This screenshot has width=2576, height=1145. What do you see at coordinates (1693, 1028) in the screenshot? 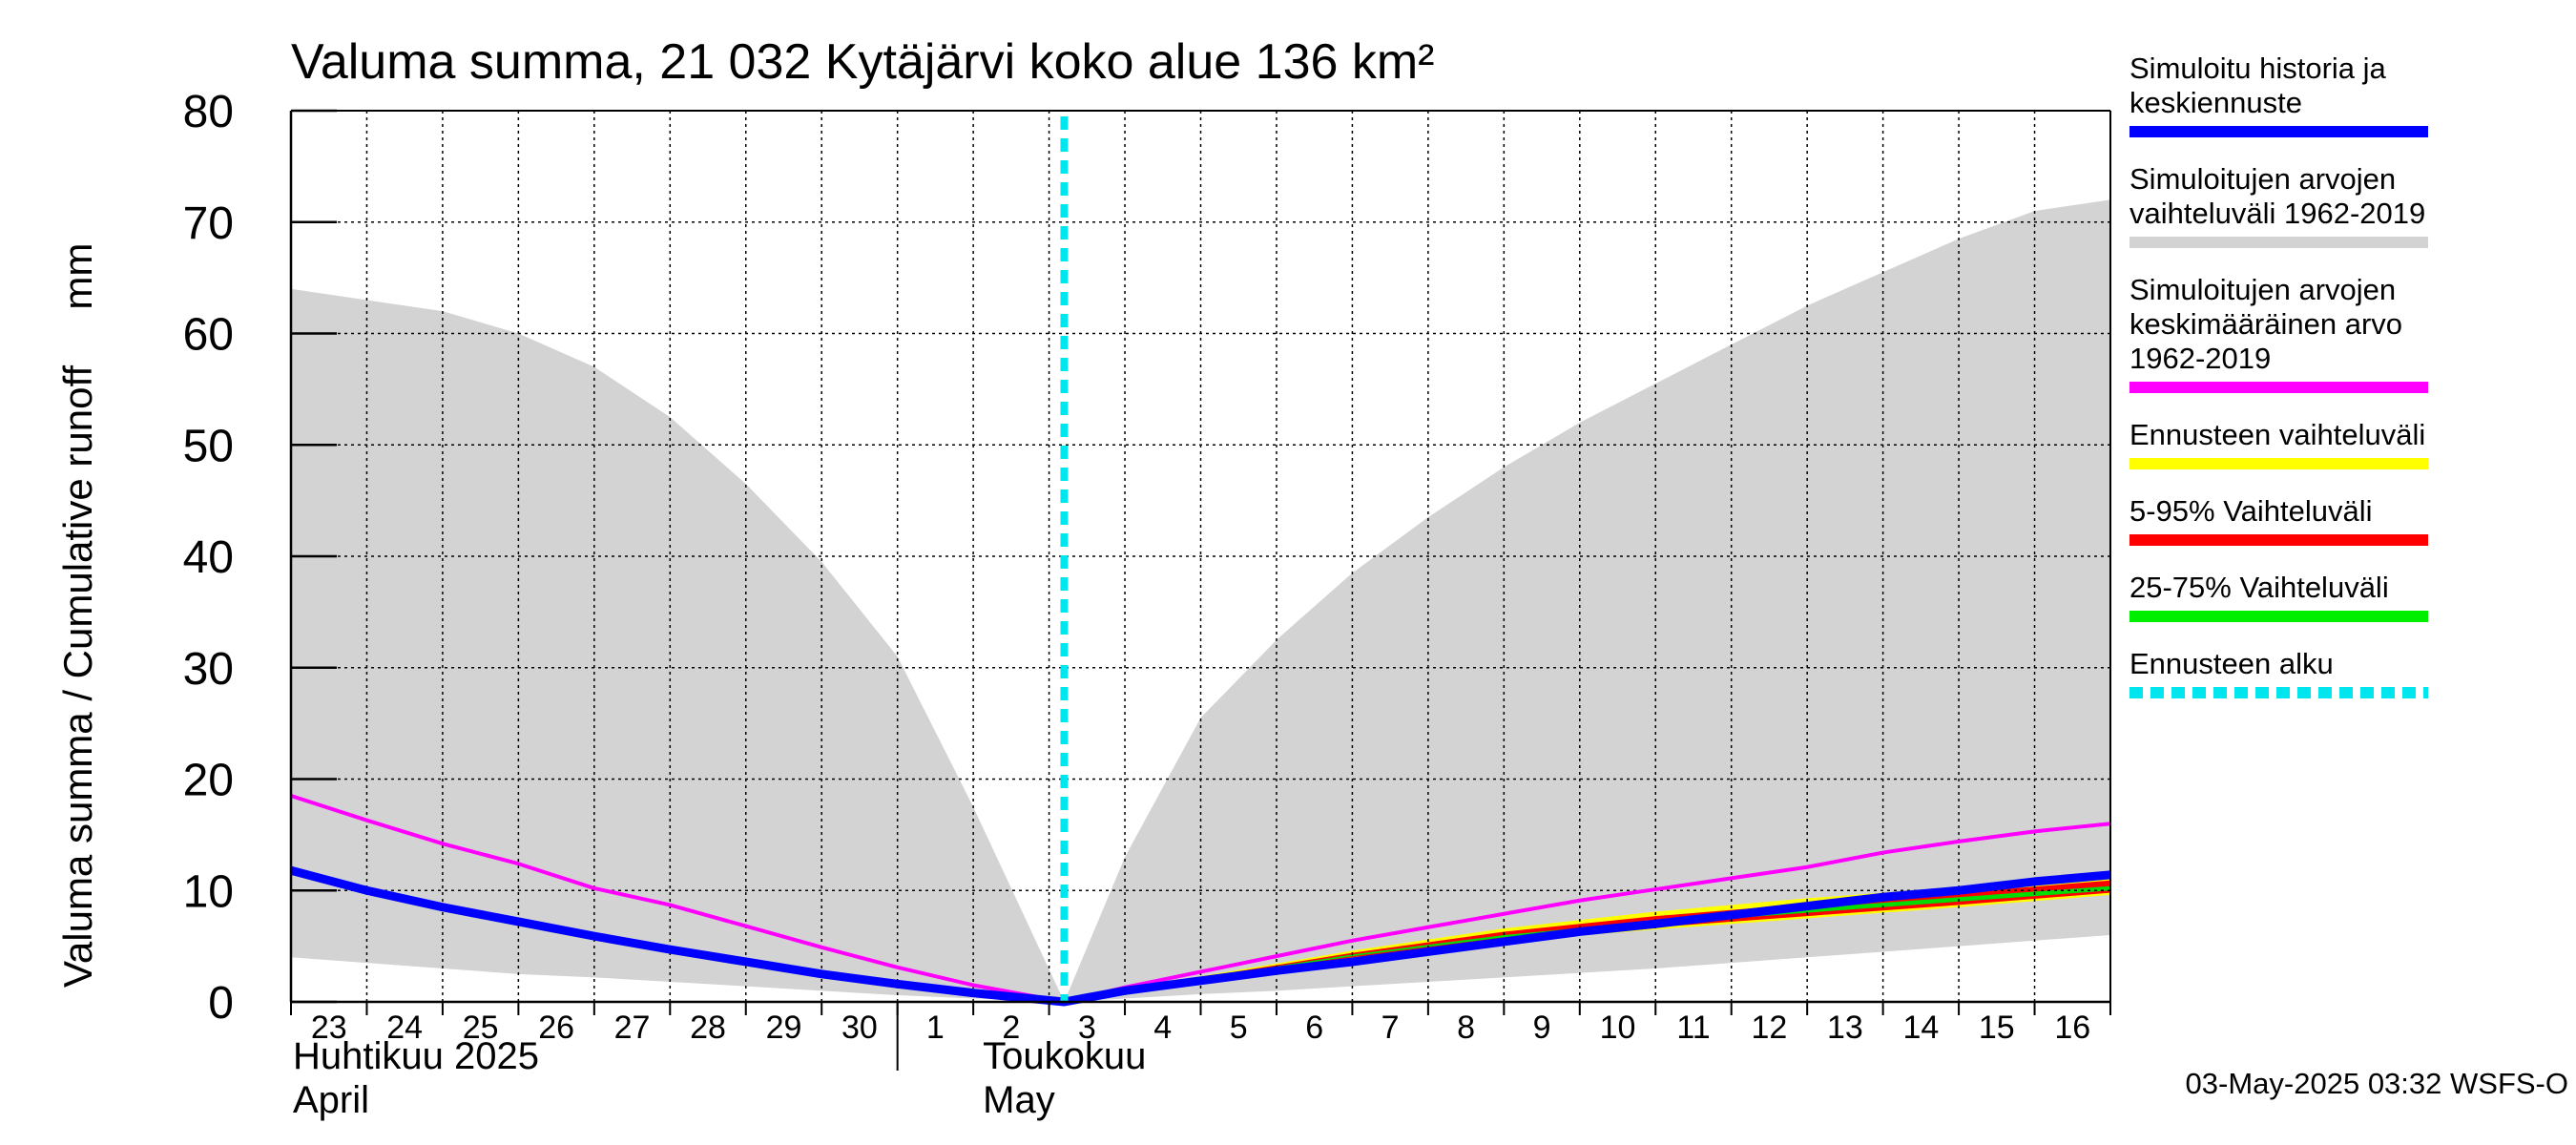
I see `x-day-label: 11` at bounding box center [1693, 1028].